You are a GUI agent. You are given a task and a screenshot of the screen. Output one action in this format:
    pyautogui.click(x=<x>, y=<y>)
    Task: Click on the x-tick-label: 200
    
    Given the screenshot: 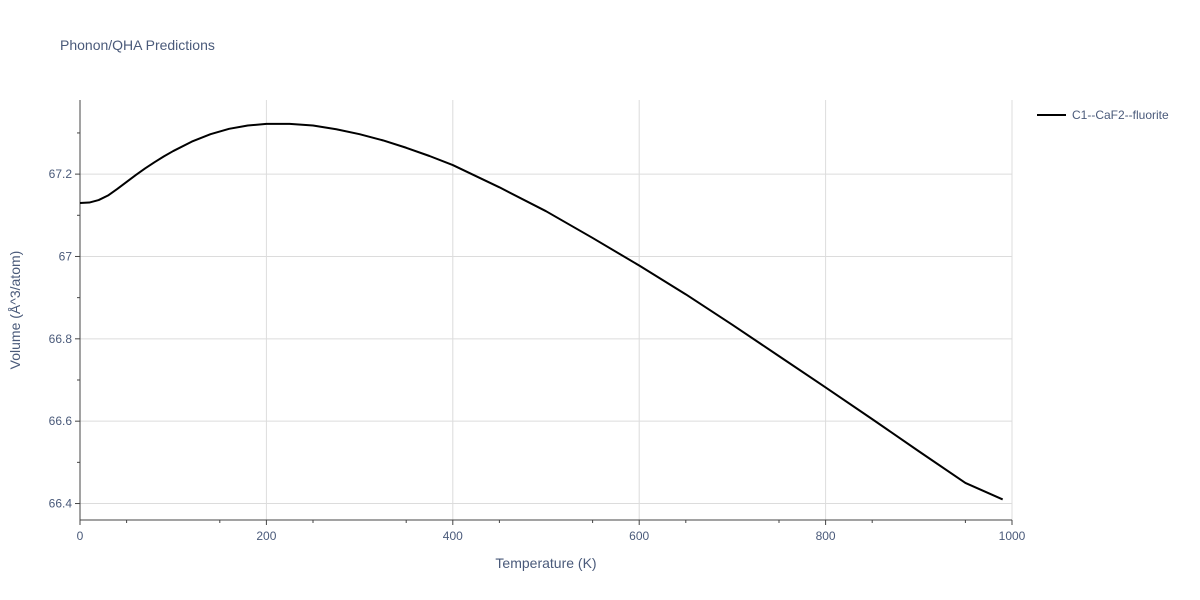 What is the action you would take?
    pyautogui.click(x=266, y=536)
    